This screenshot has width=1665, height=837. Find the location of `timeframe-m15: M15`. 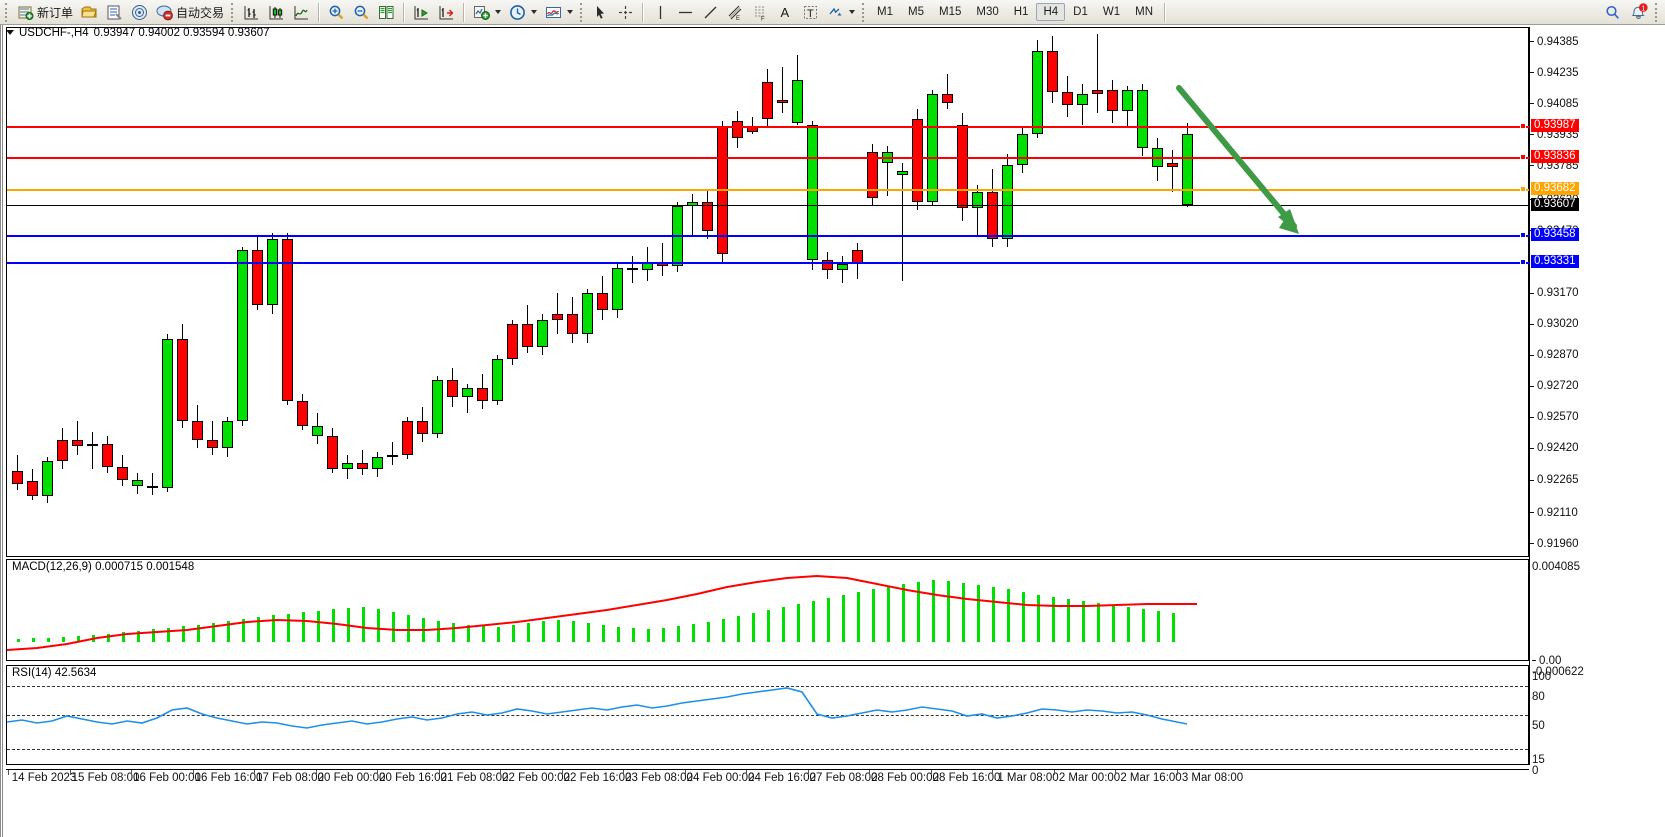

timeframe-m15: M15 is located at coordinates (950, 12).